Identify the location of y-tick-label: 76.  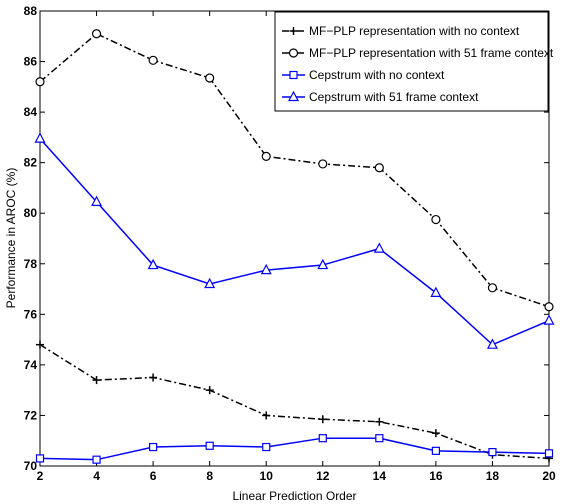
(31, 314).